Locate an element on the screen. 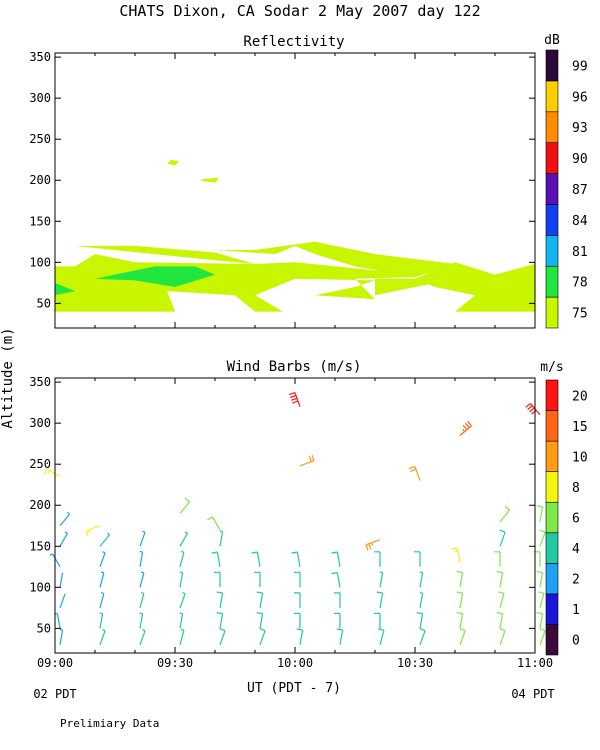 The width and height of the screenshot is (600, 750). wind-x-tick-label: 09:00 is located at coordinates (55, 663).